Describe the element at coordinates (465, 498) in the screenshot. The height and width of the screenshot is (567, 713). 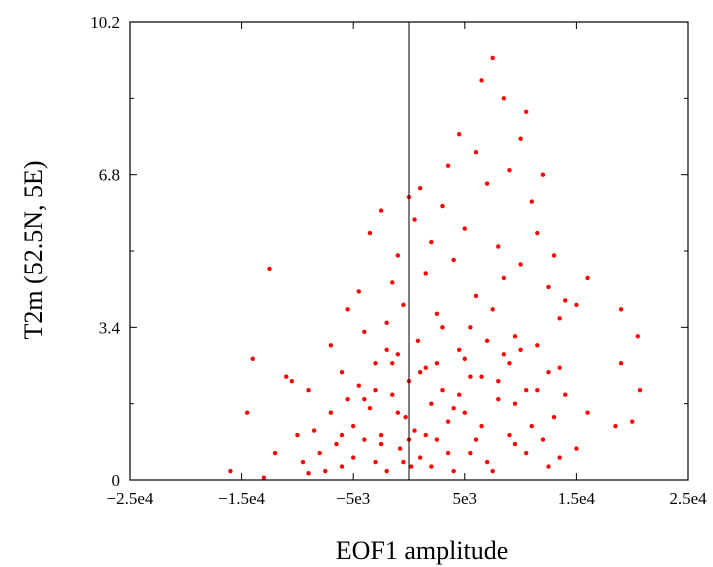
I see `x-tick-label: 5e3` at that location.